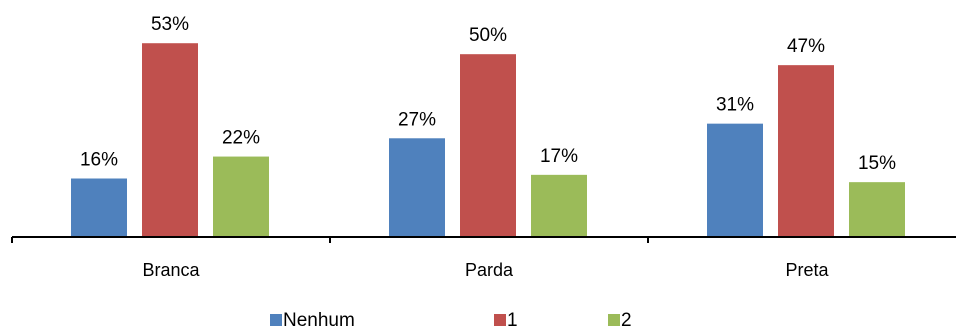 The width and height of the screenshot is (956, 329). I want to click on legend-label-2: 2, so click(626, 319).